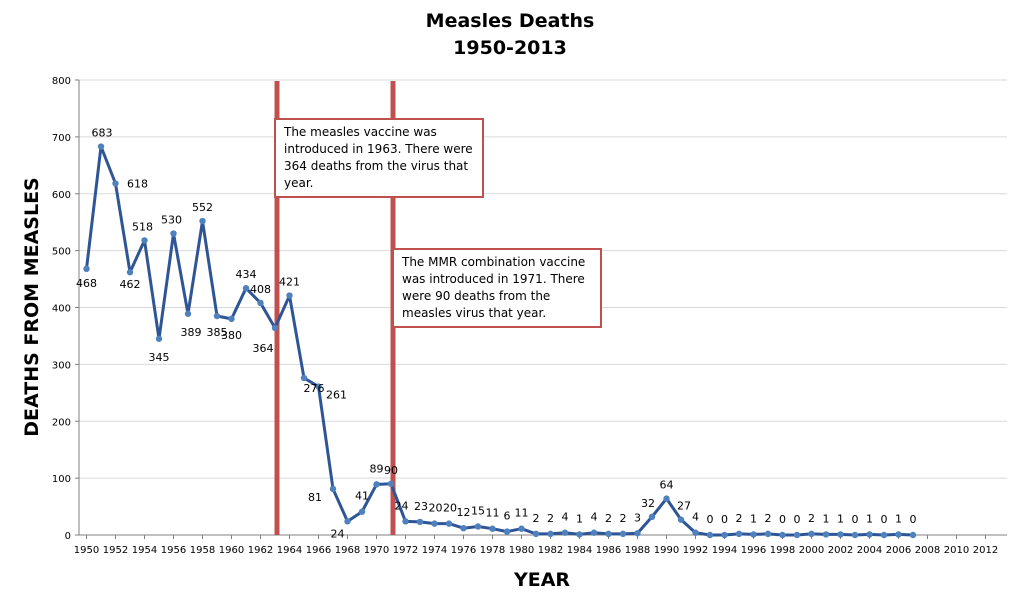 Image resolution: width=1024 pixels, height=600 pixels. Describe the element at coordinates (478, 510) in the screenshot. I see `data-label: 15` at that location.